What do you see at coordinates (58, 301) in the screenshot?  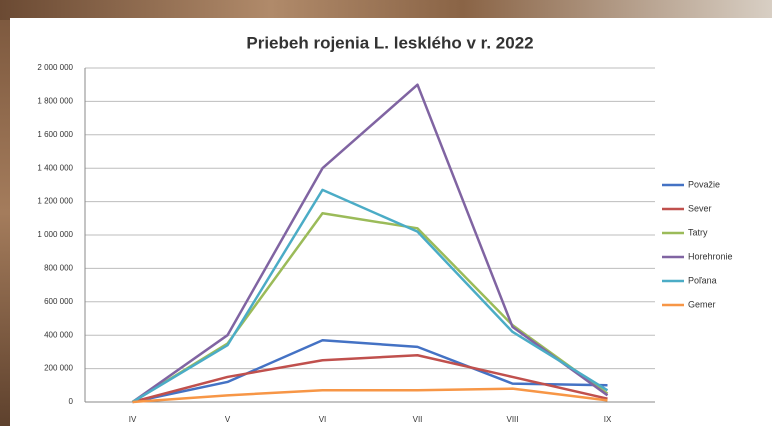 I see `y-tick-label: 600 000` at bounding box center [58, 301].